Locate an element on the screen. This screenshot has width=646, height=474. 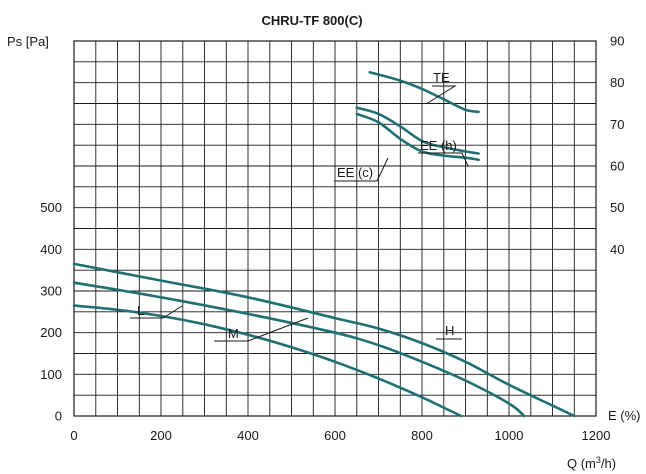
x-tick-label: 800 is located at coordinates (422, 435).